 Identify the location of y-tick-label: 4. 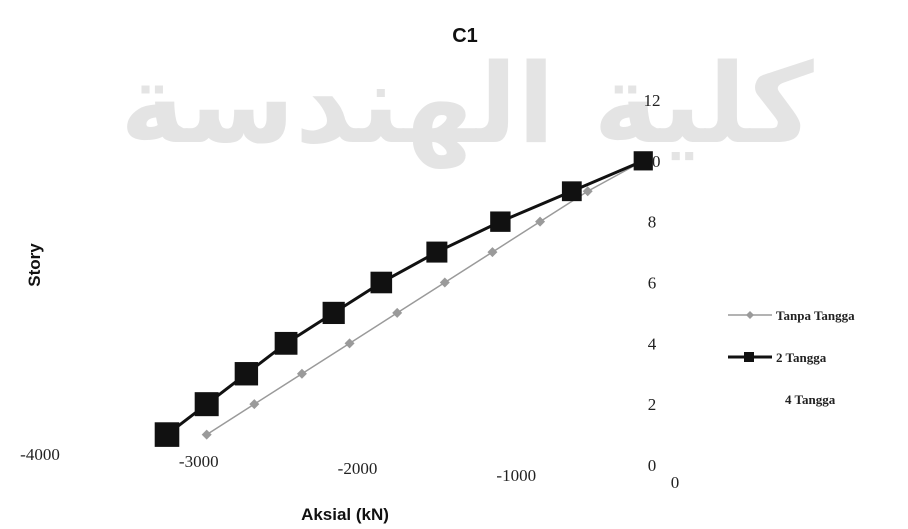
(652, 343).